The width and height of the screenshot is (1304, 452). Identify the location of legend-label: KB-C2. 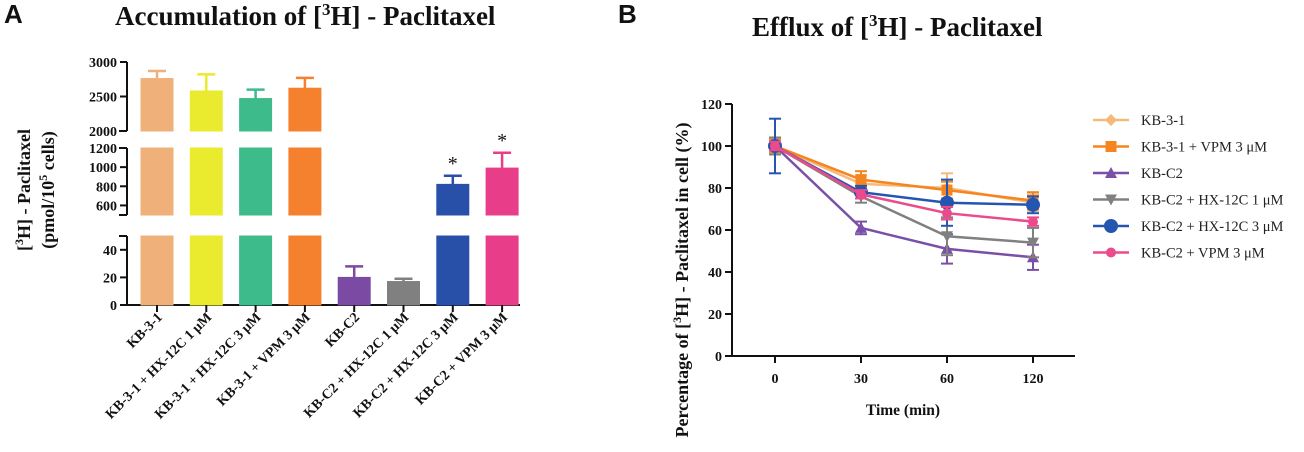
(1162, 174).